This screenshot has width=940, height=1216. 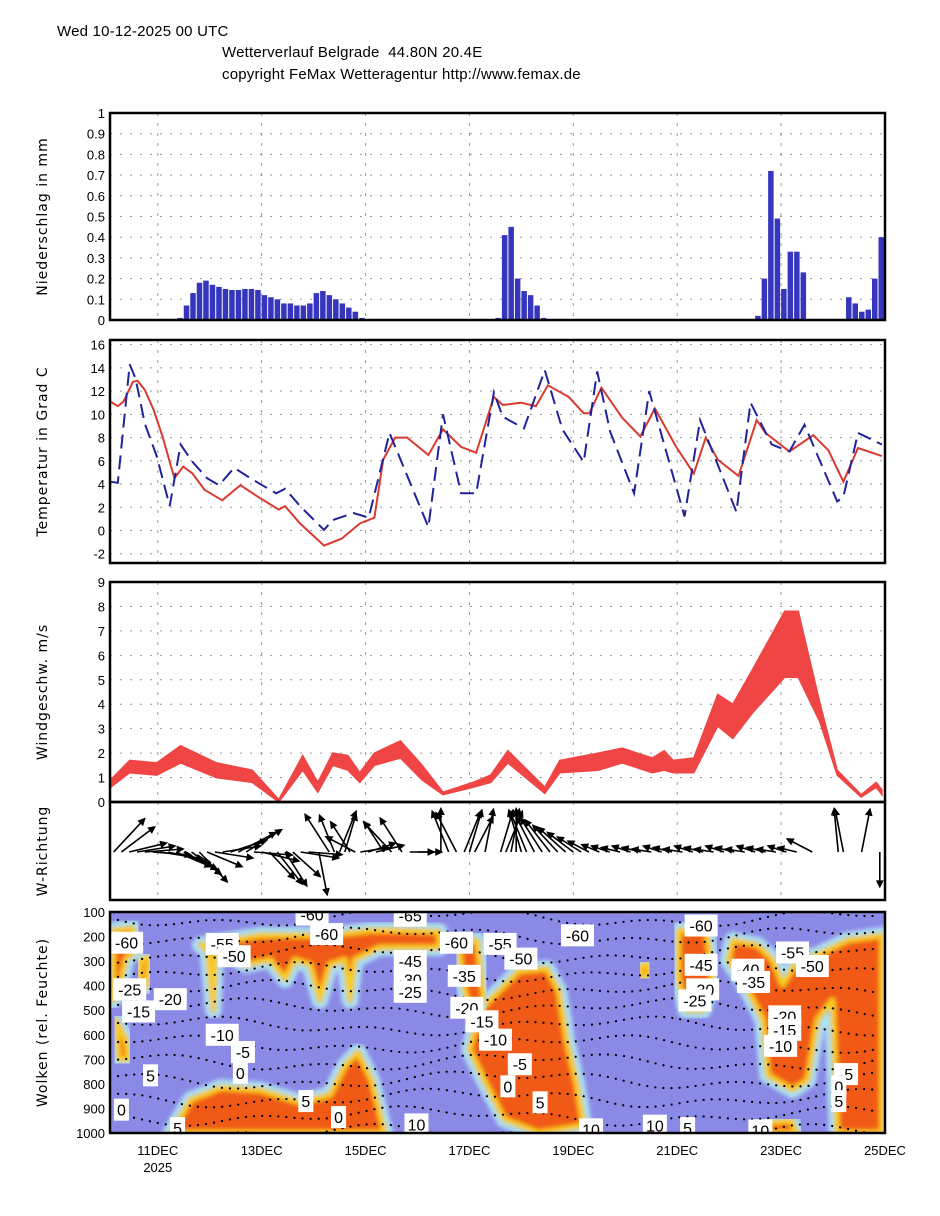 What do you see at coordinates (94, 937) in the screenshot?
I see `y-tick-label: 200` at bounding box center [94, 937].